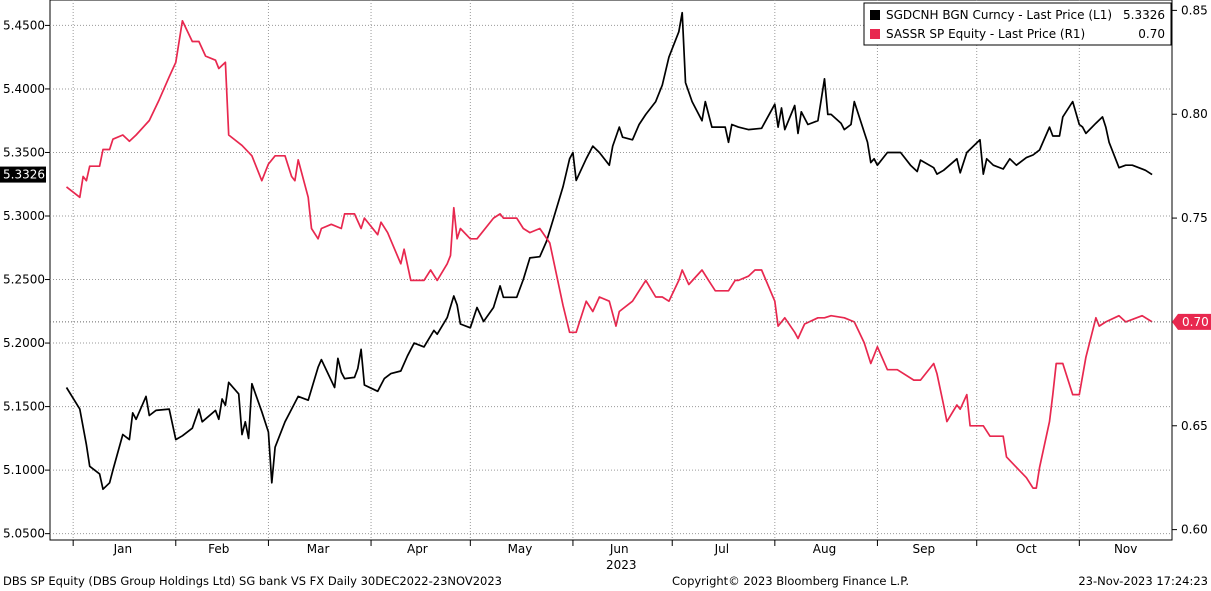 This screenshot has height=591, width=1211. What do you see at coordinates (824, 549) in the screenshot?
I see `x-tick-label: Aug` at bounding box center [824, 549].